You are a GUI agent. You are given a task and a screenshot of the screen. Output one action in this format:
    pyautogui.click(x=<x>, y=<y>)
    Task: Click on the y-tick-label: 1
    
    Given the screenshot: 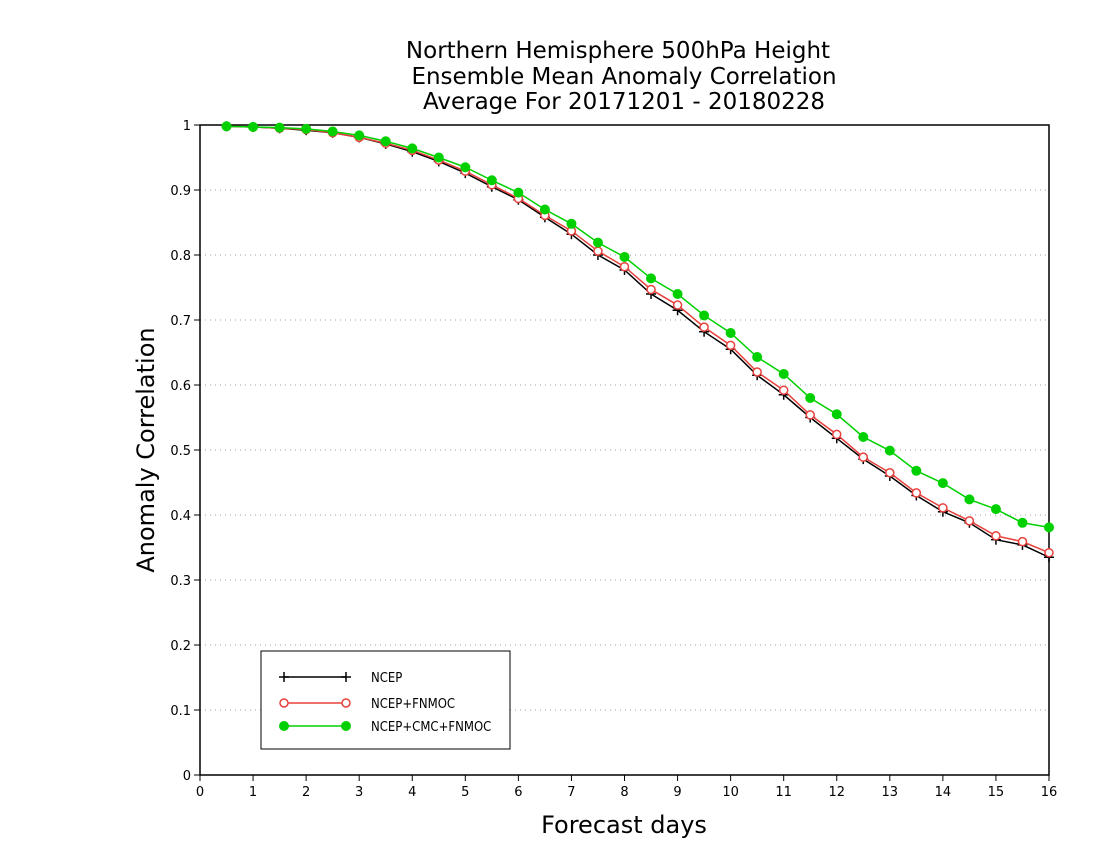 What is the action you would take?
    pyautogui.click(x=187, y=126)
    